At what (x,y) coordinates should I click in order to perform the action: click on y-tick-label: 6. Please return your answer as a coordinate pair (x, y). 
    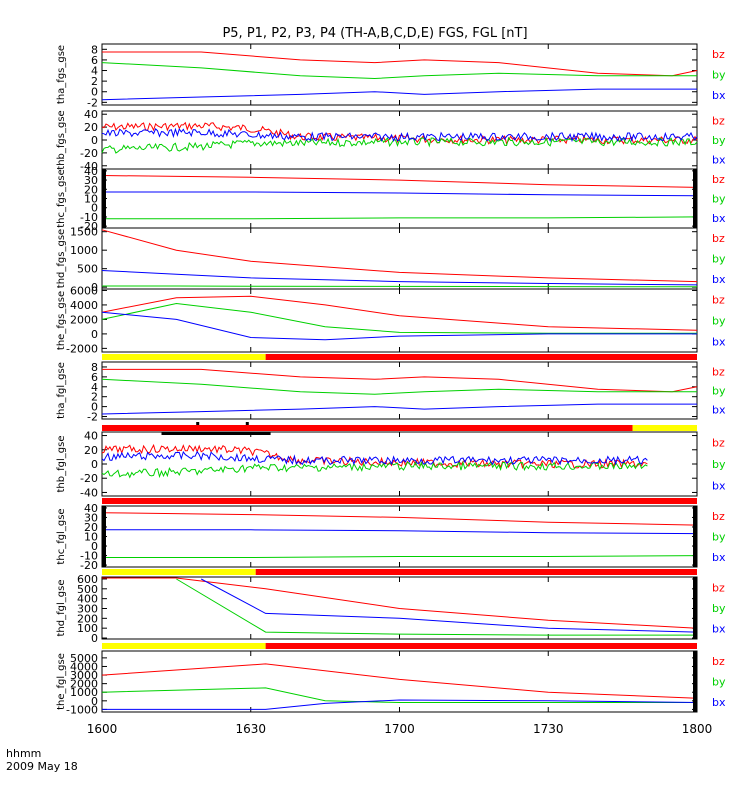
    Looking at the image, I should click on (94, 60).